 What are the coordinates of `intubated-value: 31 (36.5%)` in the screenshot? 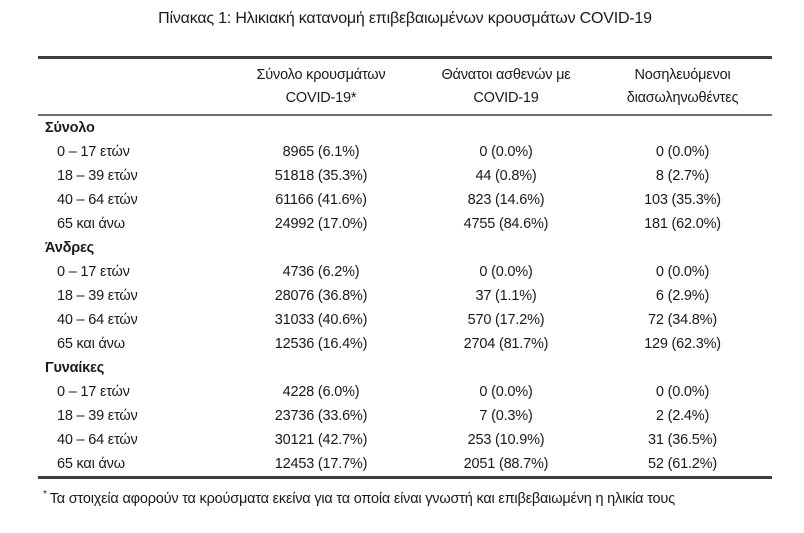 It's located at (682, 440).